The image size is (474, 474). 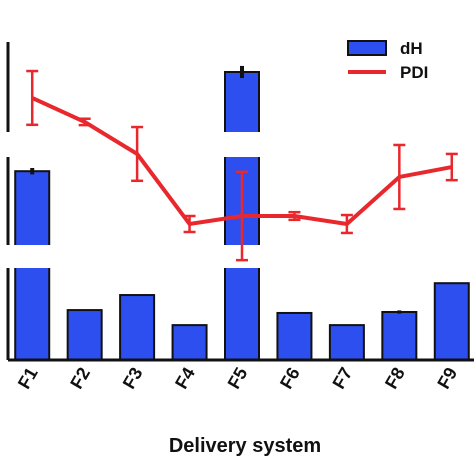 I want to click on x-tick-label: F1, so click(x=28, y=378).